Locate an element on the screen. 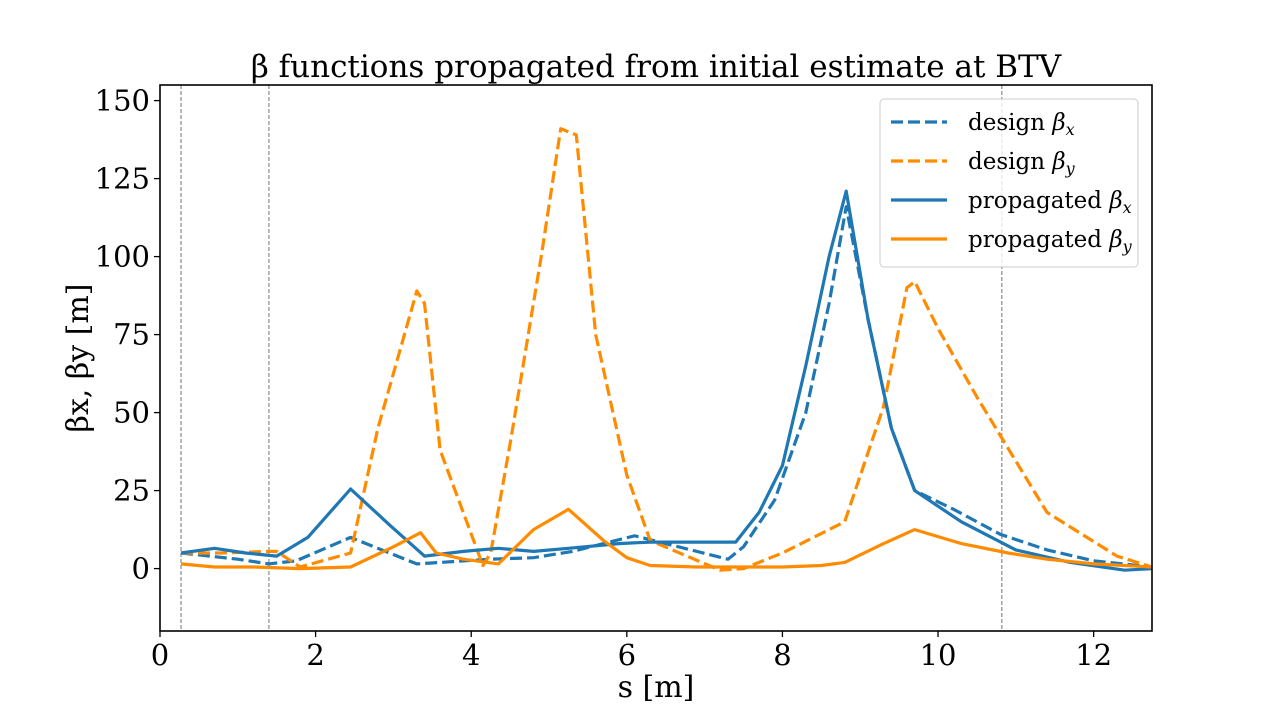  y-tick-label: 75 is located at coordinates (131, 335).